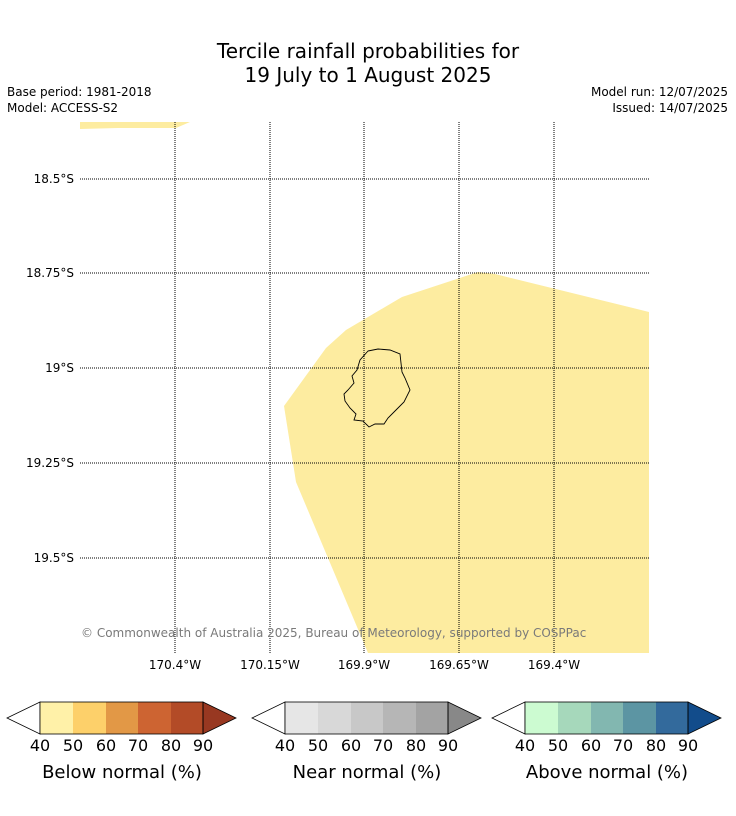 The height and width of the screenshot is (816, 736). What do you see at coordinates (270, 665) in the screenshot?
I see `lon-label: 170.15°W` at bounding box center [270, 665].